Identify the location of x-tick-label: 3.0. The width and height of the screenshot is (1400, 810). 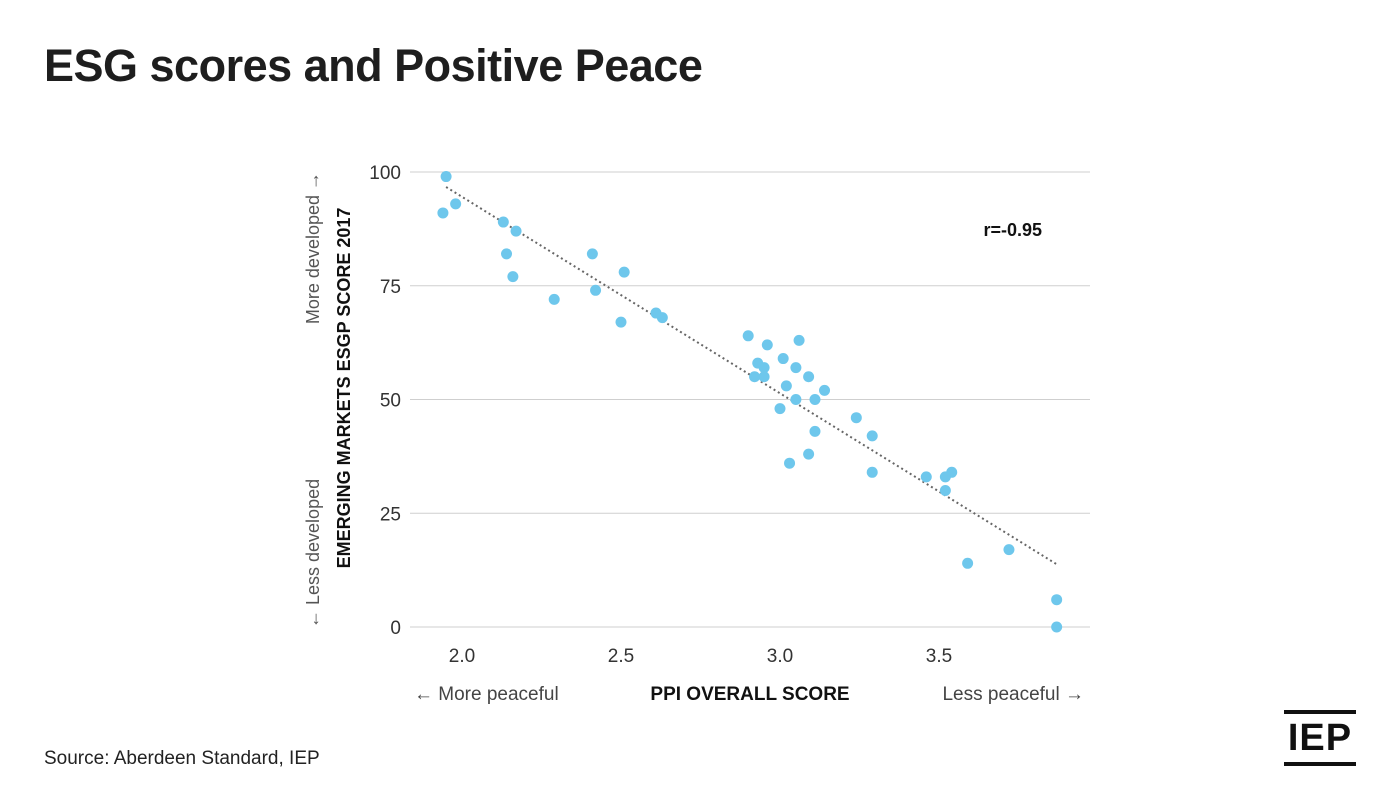
(780, 656).